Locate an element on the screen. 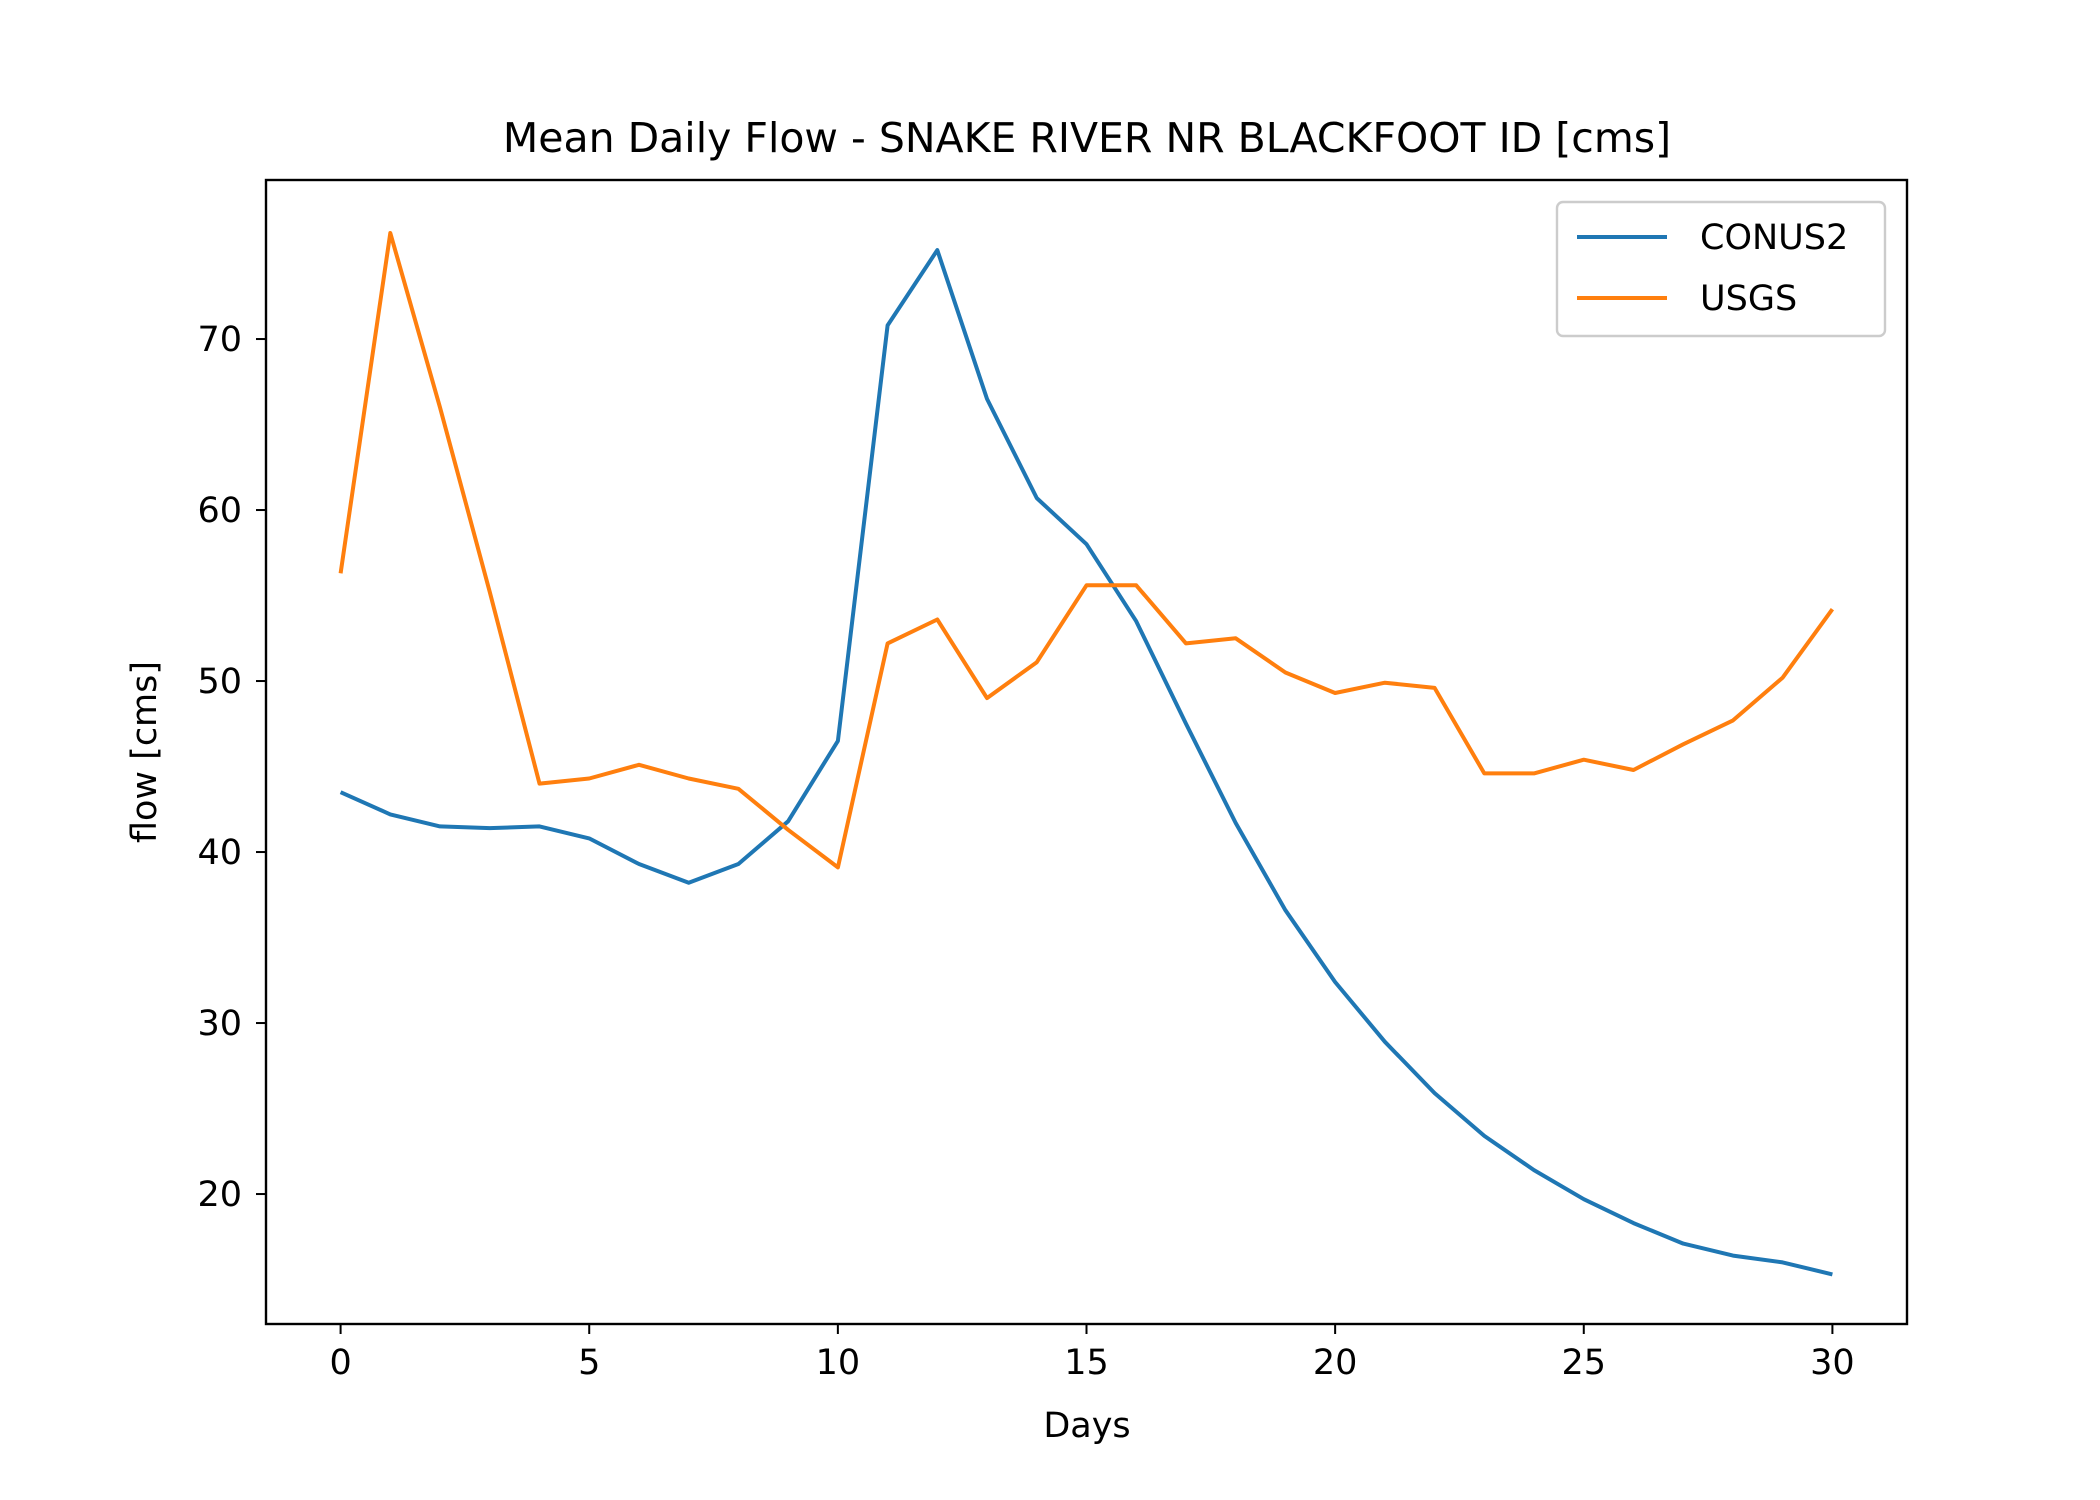 This screenshot has height=1500, width=2100. legend: CONUS2 USGS is located at coordinates (1721, 269).